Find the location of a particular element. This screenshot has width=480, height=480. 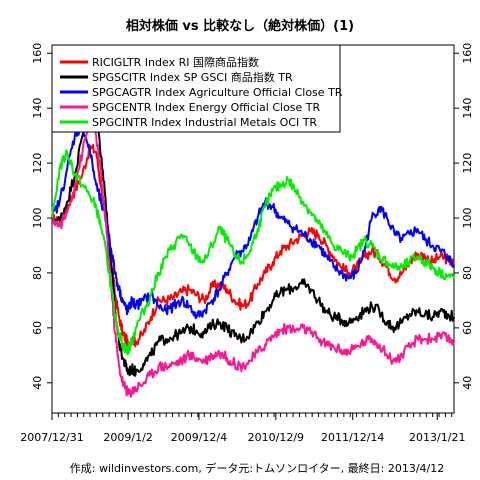

y-tick-label-left: 160 is located at coordinates (37, 53).